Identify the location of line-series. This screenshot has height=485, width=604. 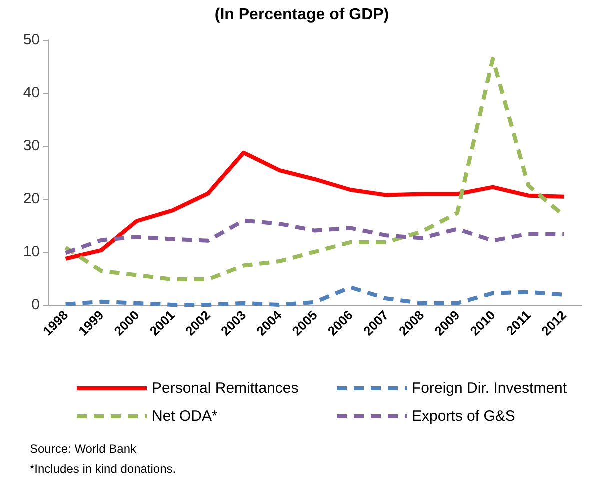
(315, 237).